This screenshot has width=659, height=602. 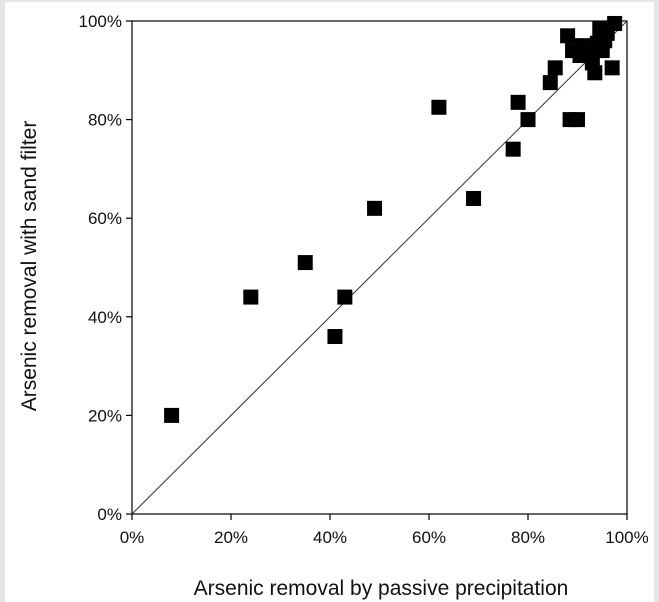 I want to click on y-axis-title: Arsenic removal with sand filter, so click(x=29, y=266).